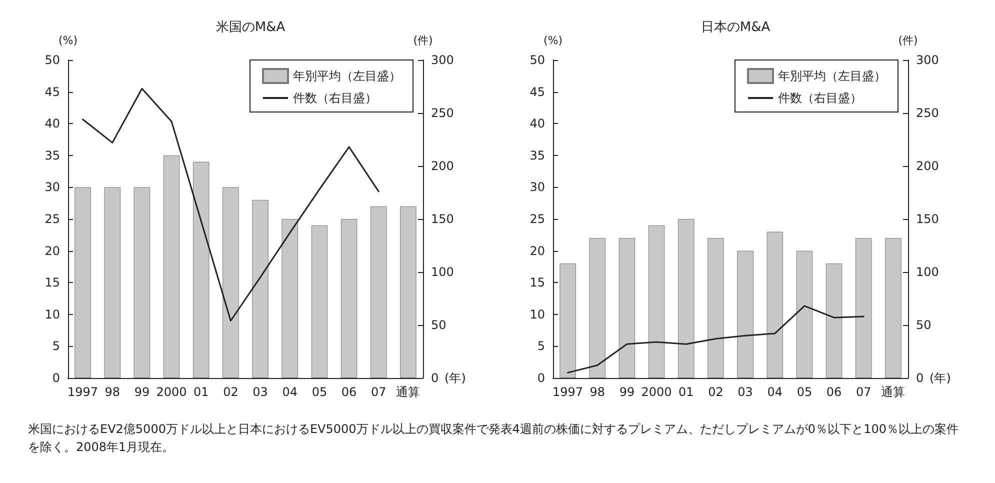 This screenshot has width=995, height=483. I want to click on chart-title: 日本のM&A, so click(735, 27).